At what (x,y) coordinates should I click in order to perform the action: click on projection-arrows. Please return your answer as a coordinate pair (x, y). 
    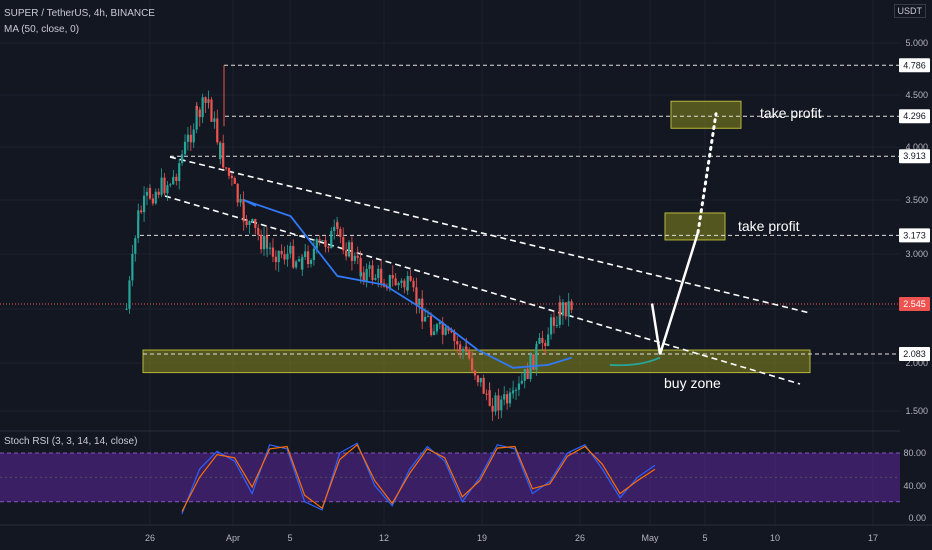
    Looking at the image, I should click on (684, 233).